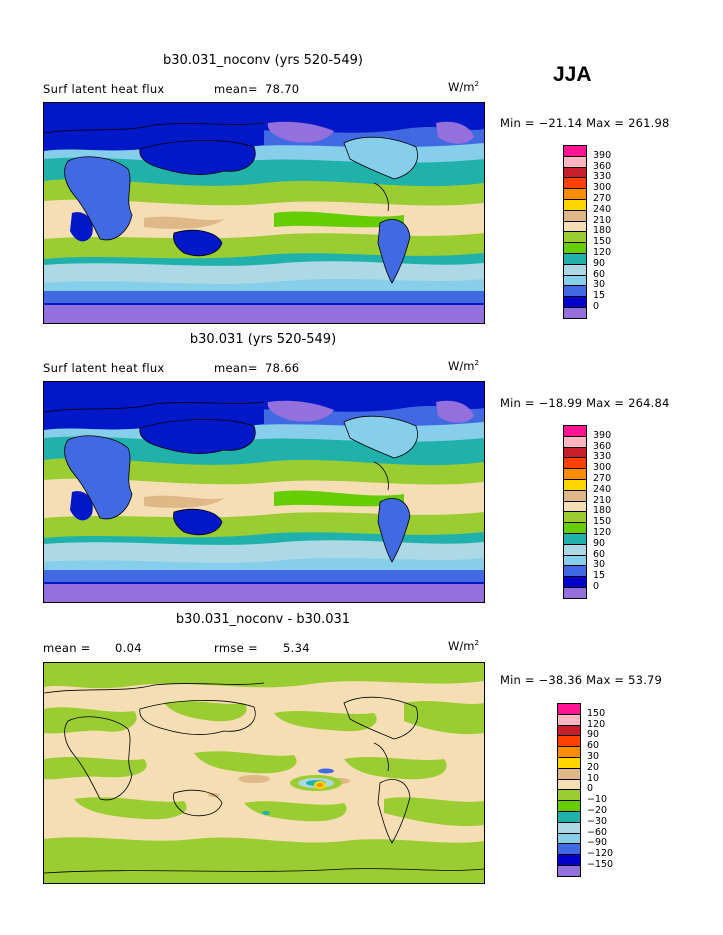 This screenshot has height=935, width=723. What do you see at coordinates (602, 468) in the screenshot?
I see `panel-2-colorbar-label: 300` at bounding box center [602, 468].